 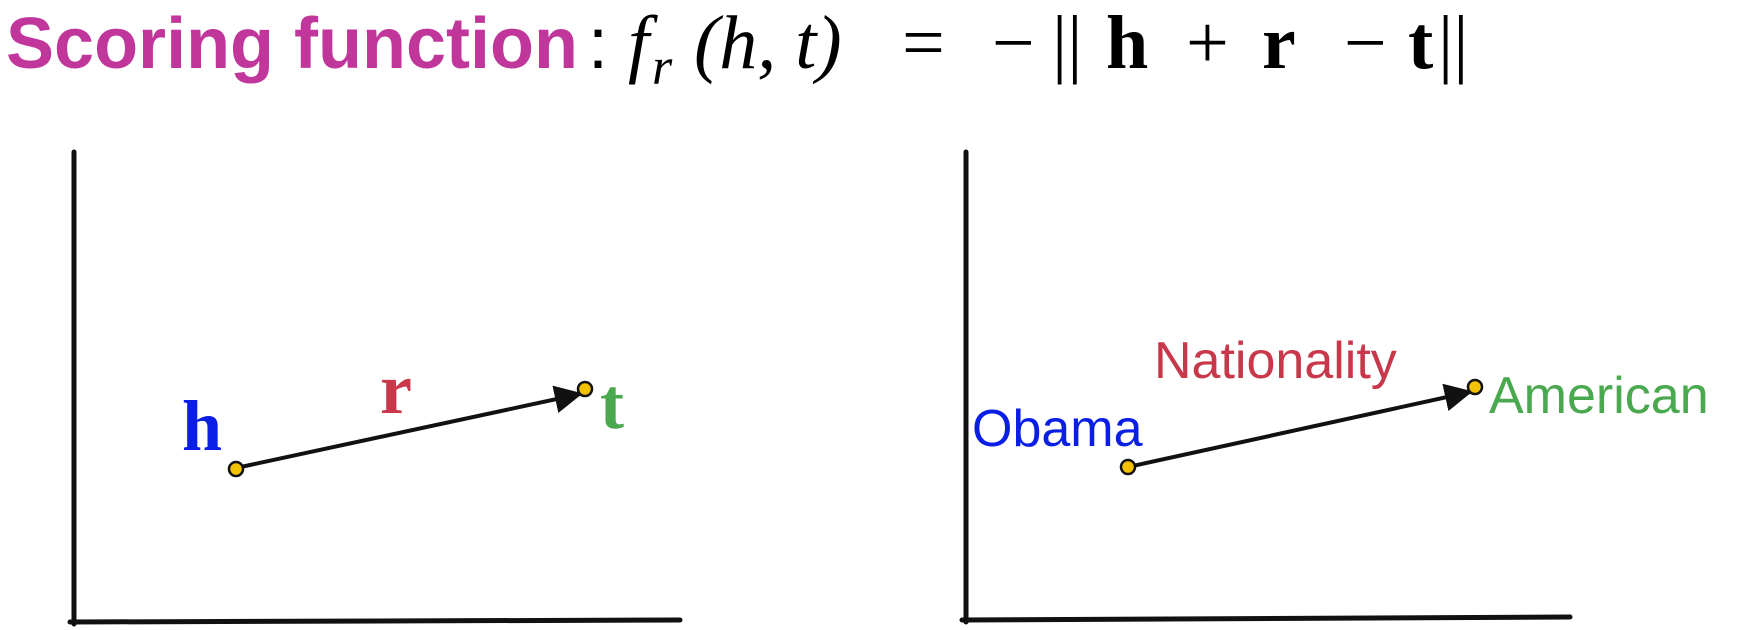 What do you see at coordinates (923, 43) in the screenshot?
I see `formula-equals: =` at bounding box center [923, 43].